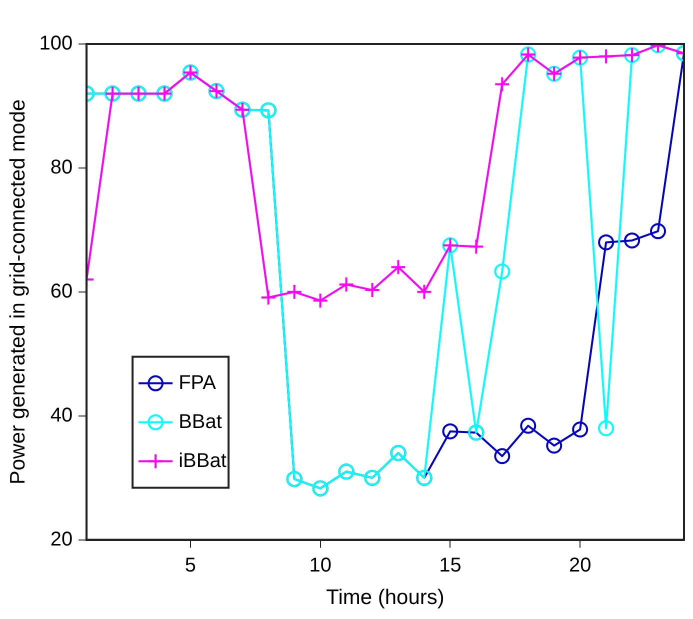 Image resolution: width=693 pixels, height=619 pixels. What do you see at coordinates (61, 291) in the screenshot?
I see `y-tick-label: 60` at bounding box center [61, 291].